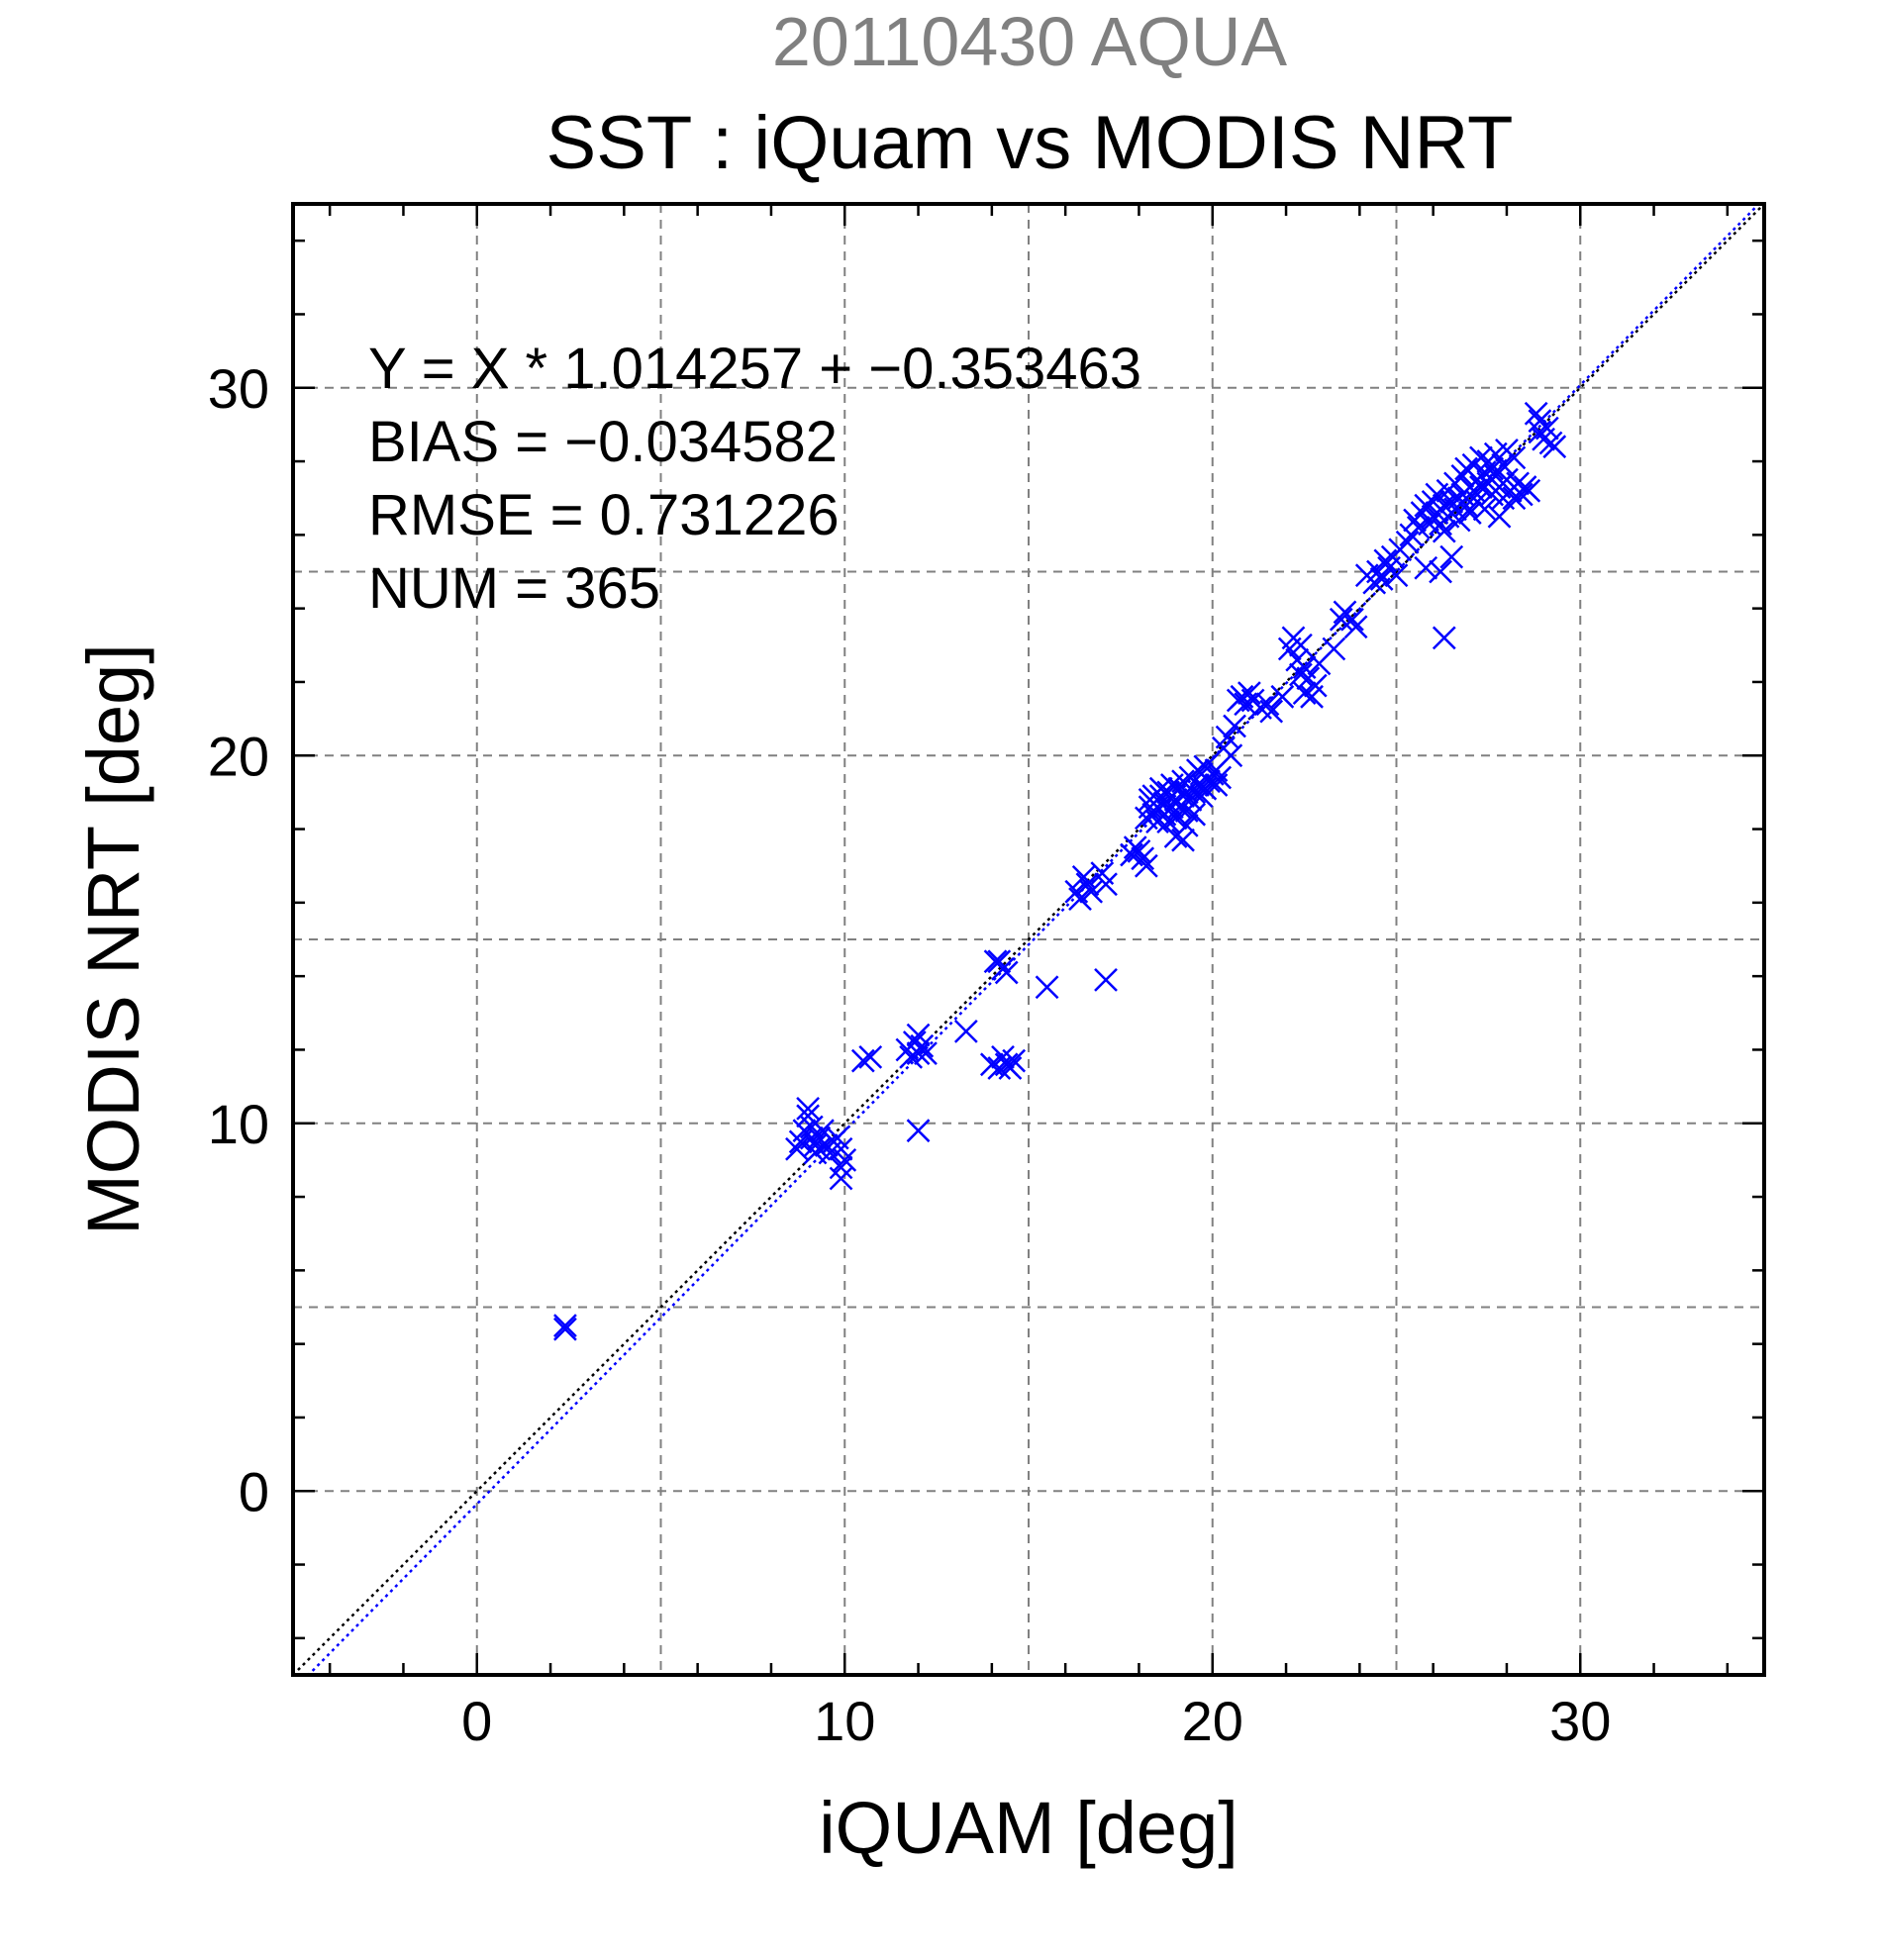  What do you see at coordinates (603, 442) in the screenshot?
I see `bias-stat: BIAS = −0.034582` at bounding box center [603, 442].